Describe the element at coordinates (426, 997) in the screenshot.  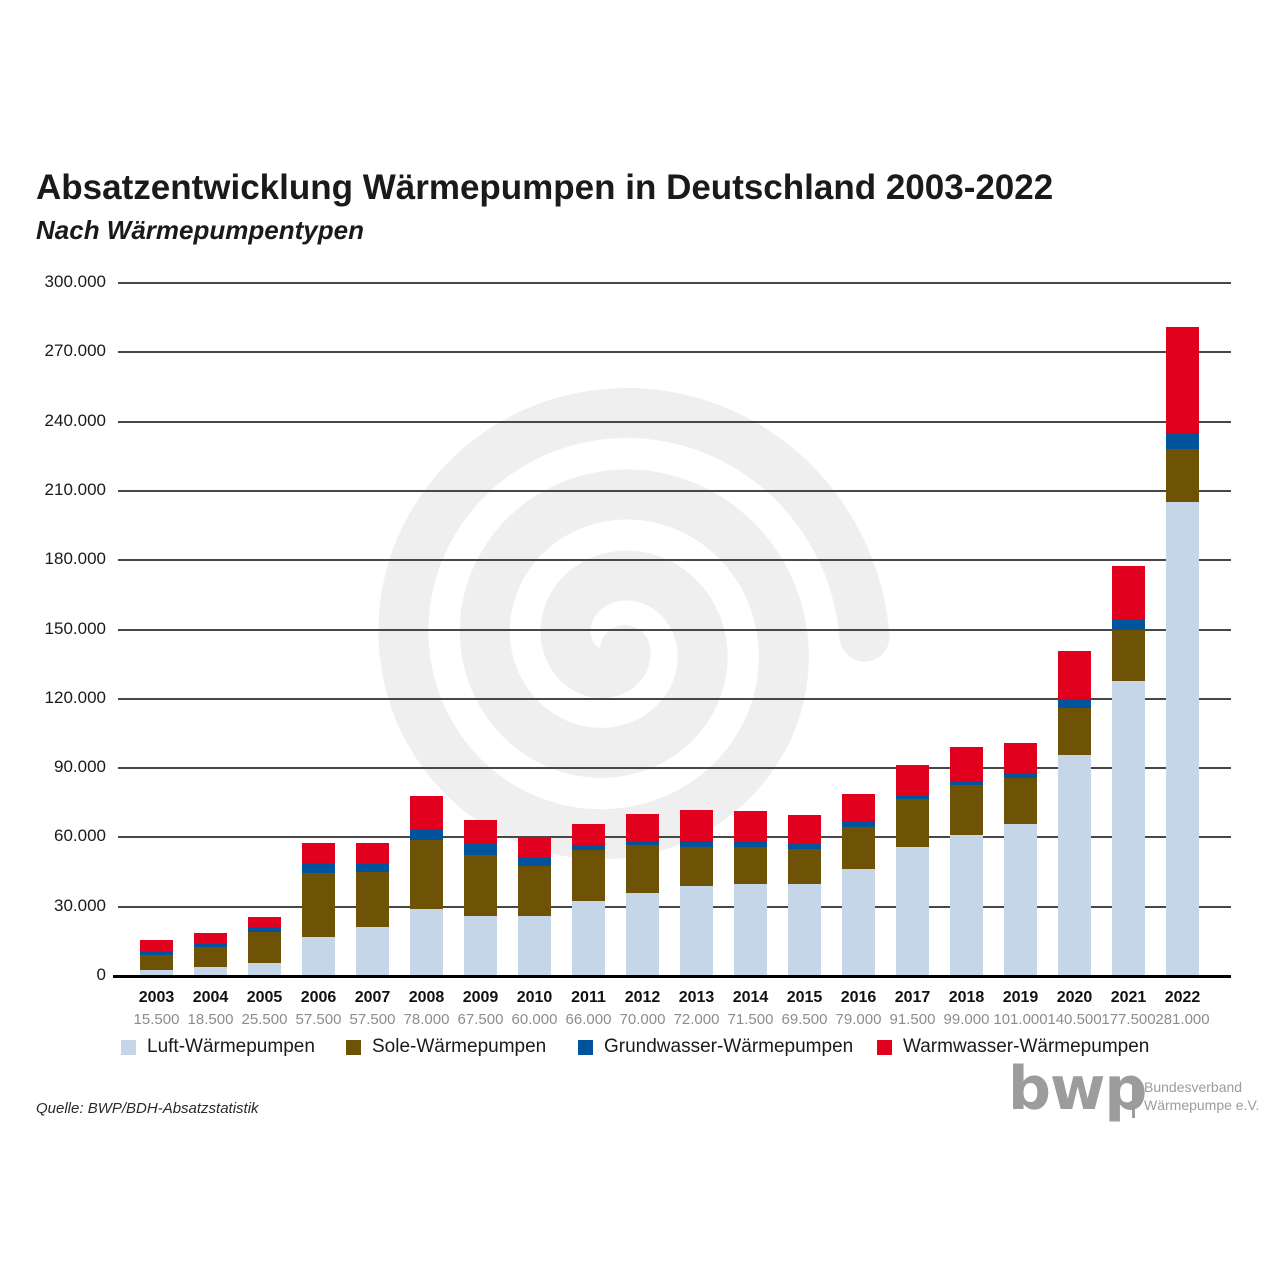
I see `x-tick-year: 2008` at that location.